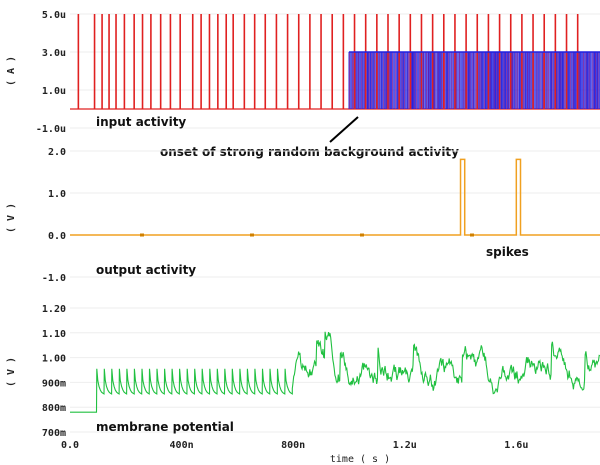 This screenshot has width=600, height=465. Describe the element at coordinates (51, 72) in the screenshot. I see `panel1-ytick-labels: 5.0u 3.0u 1.0u -1.0u` at that location.